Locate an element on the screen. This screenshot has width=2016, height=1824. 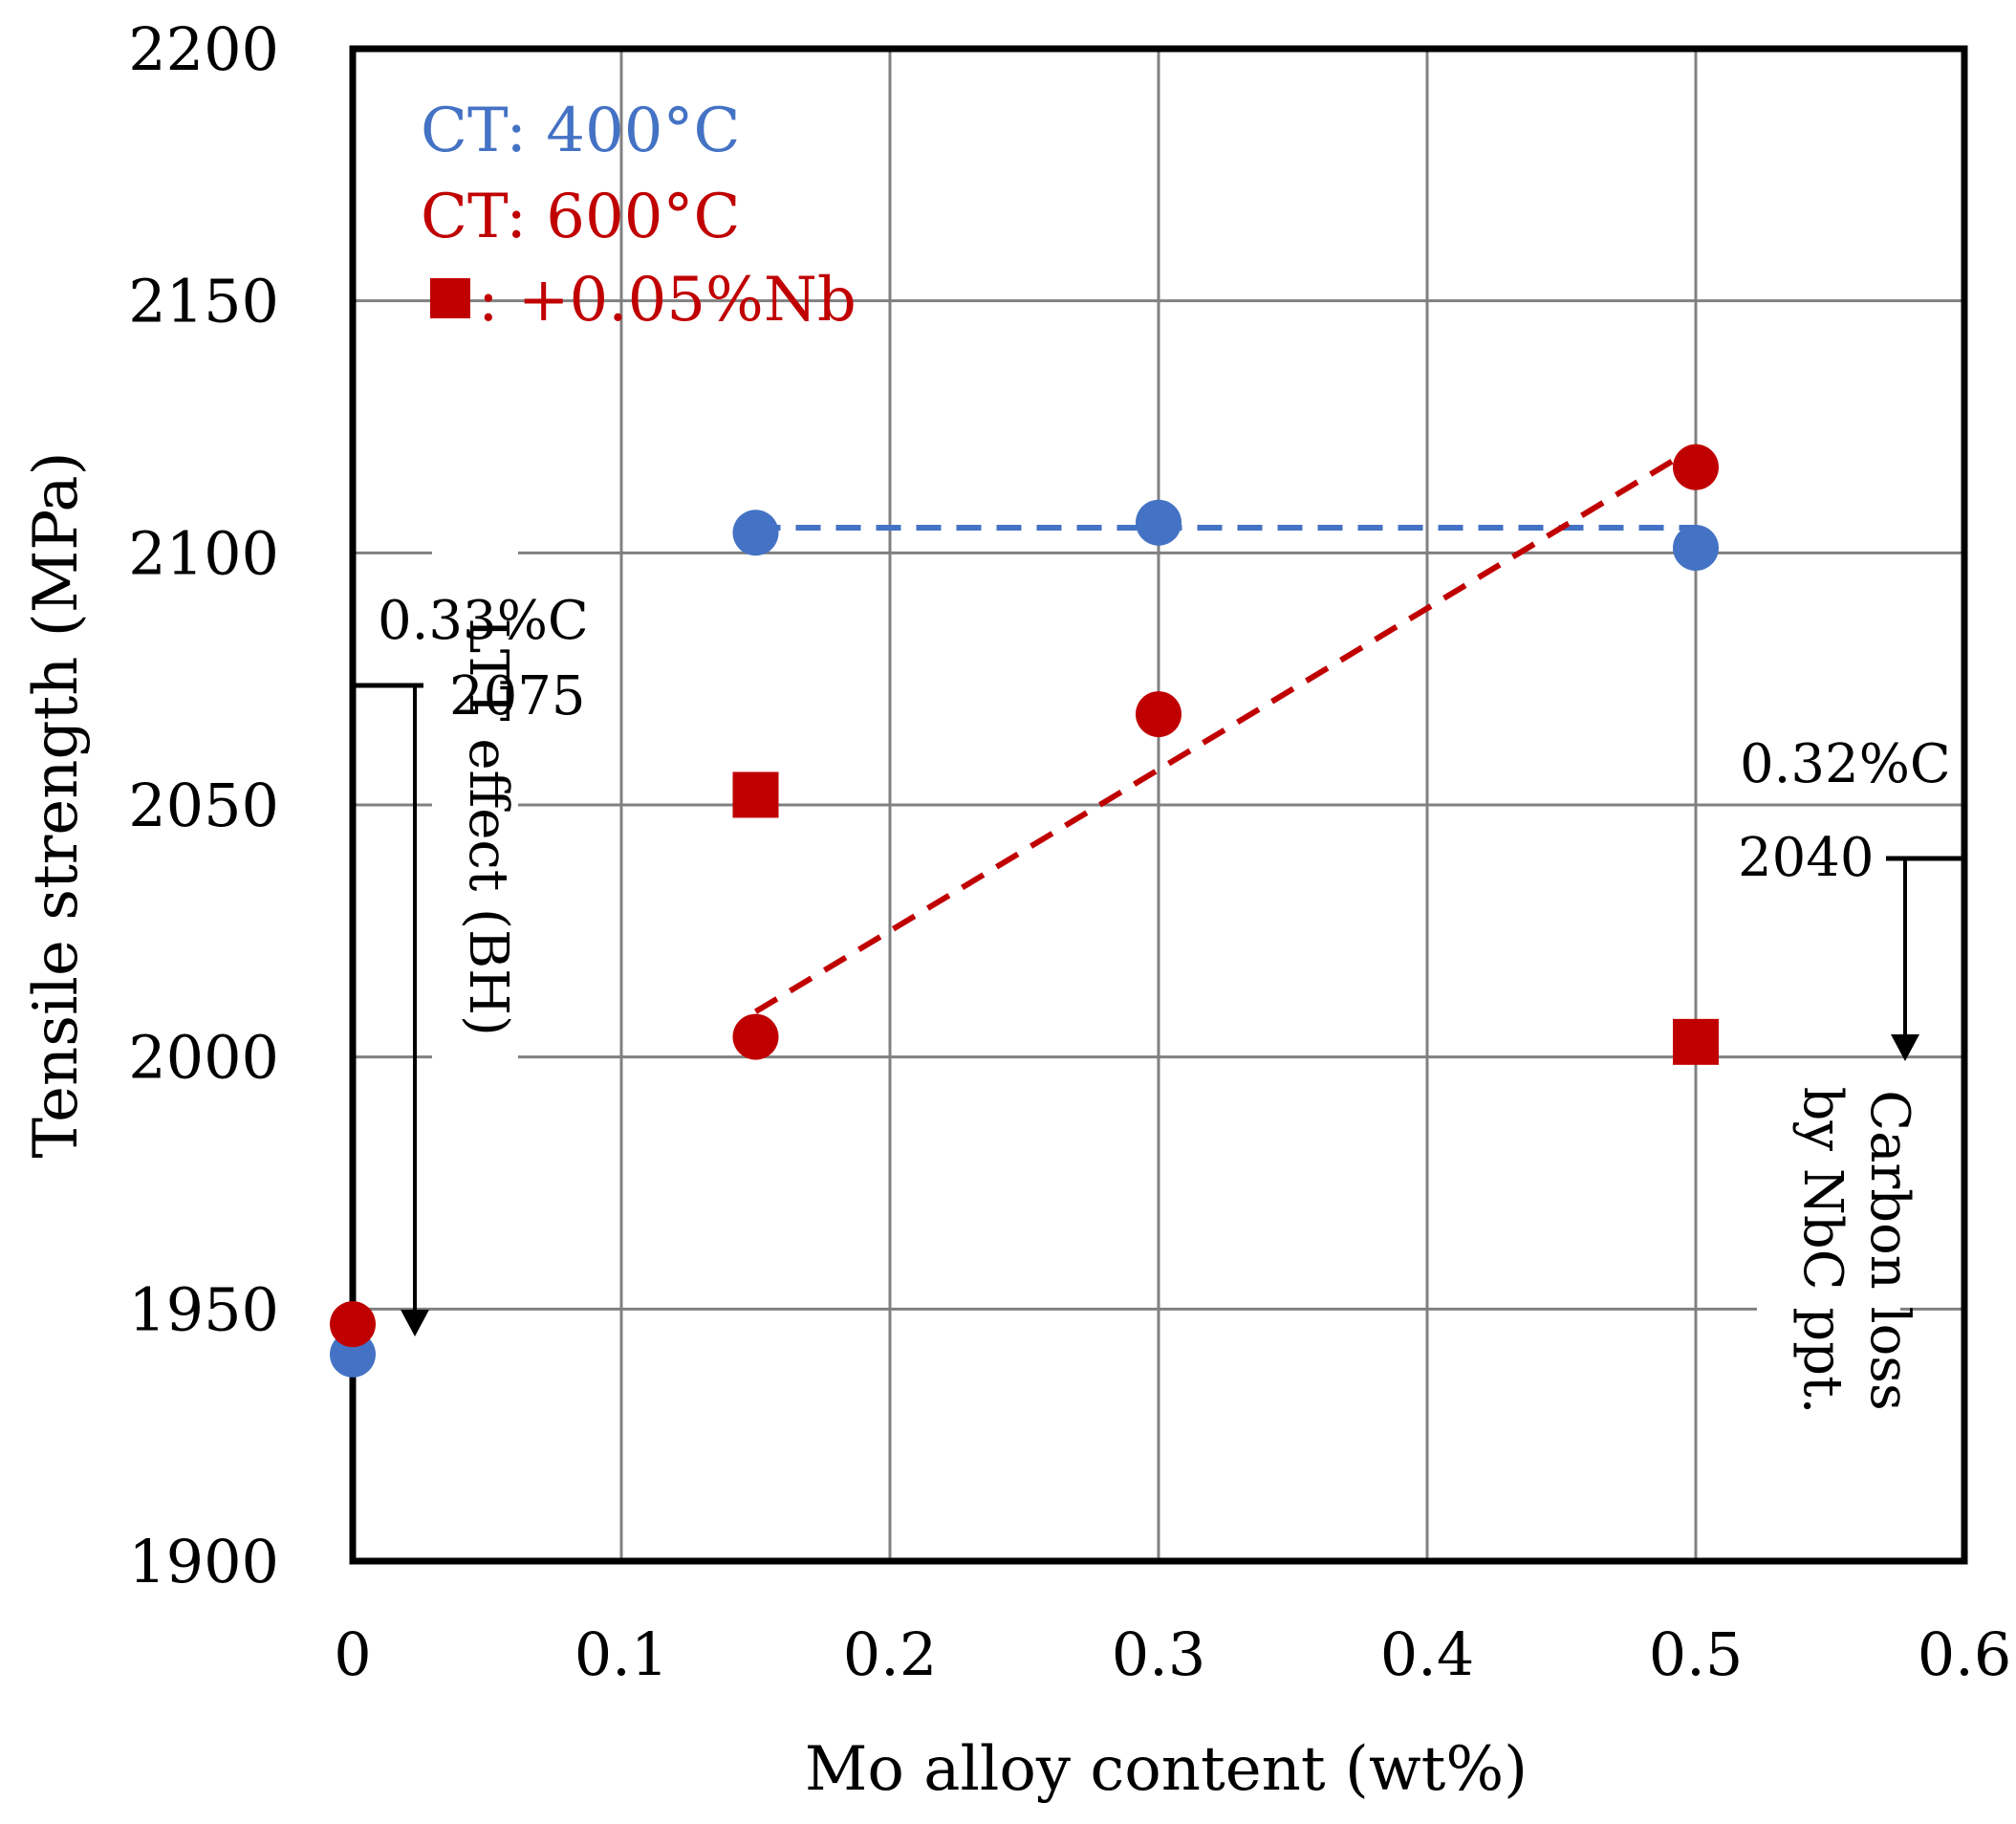
x-tick-label: 0.3 is located at coordinates (1159, 1654).